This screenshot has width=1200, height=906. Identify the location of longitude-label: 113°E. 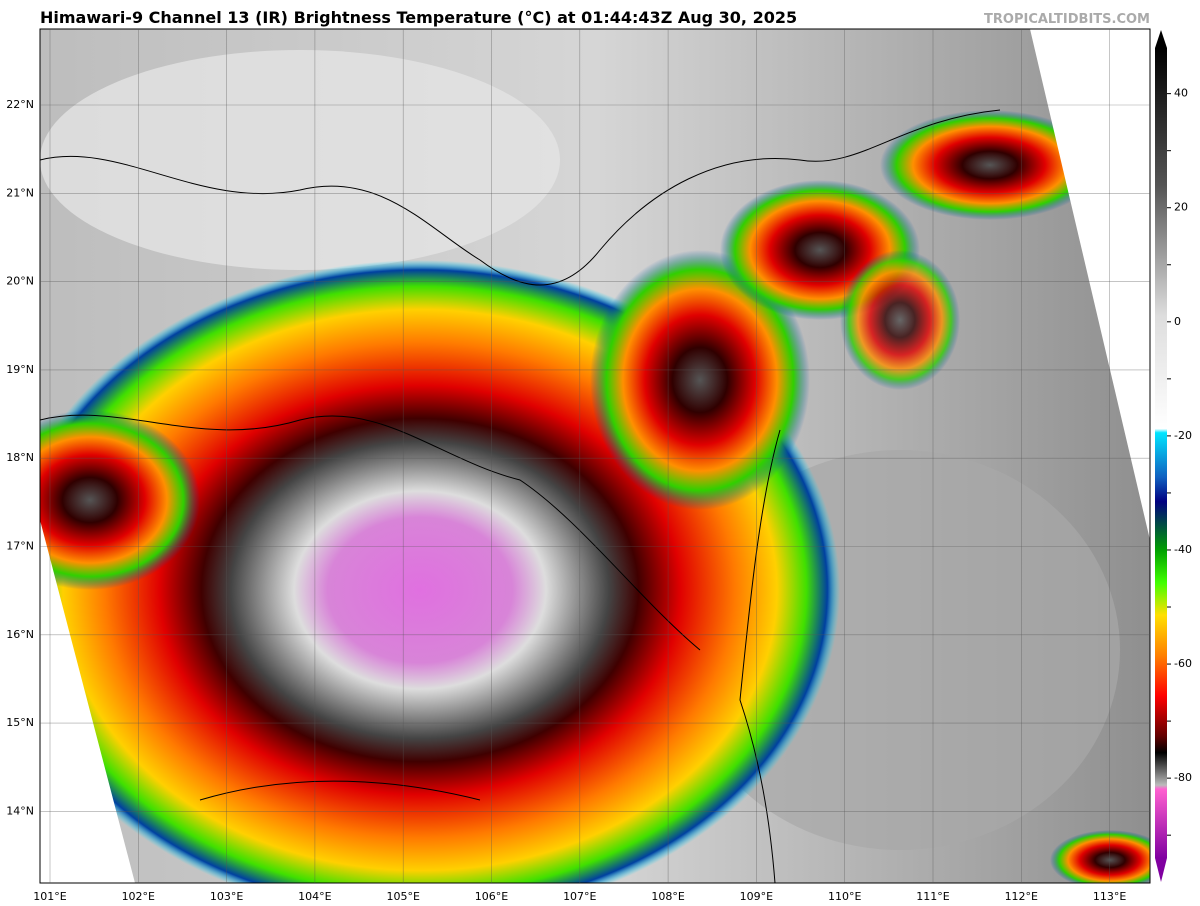
(1109, 896).